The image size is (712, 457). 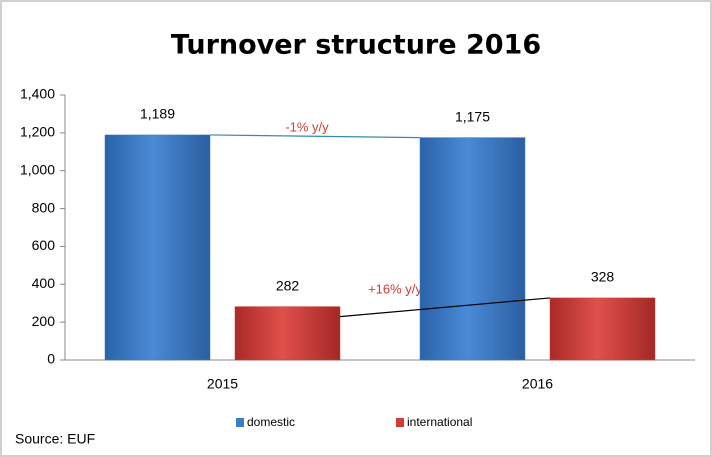 I want to click on y-tick-label: 600, so click(x=44, y=245).